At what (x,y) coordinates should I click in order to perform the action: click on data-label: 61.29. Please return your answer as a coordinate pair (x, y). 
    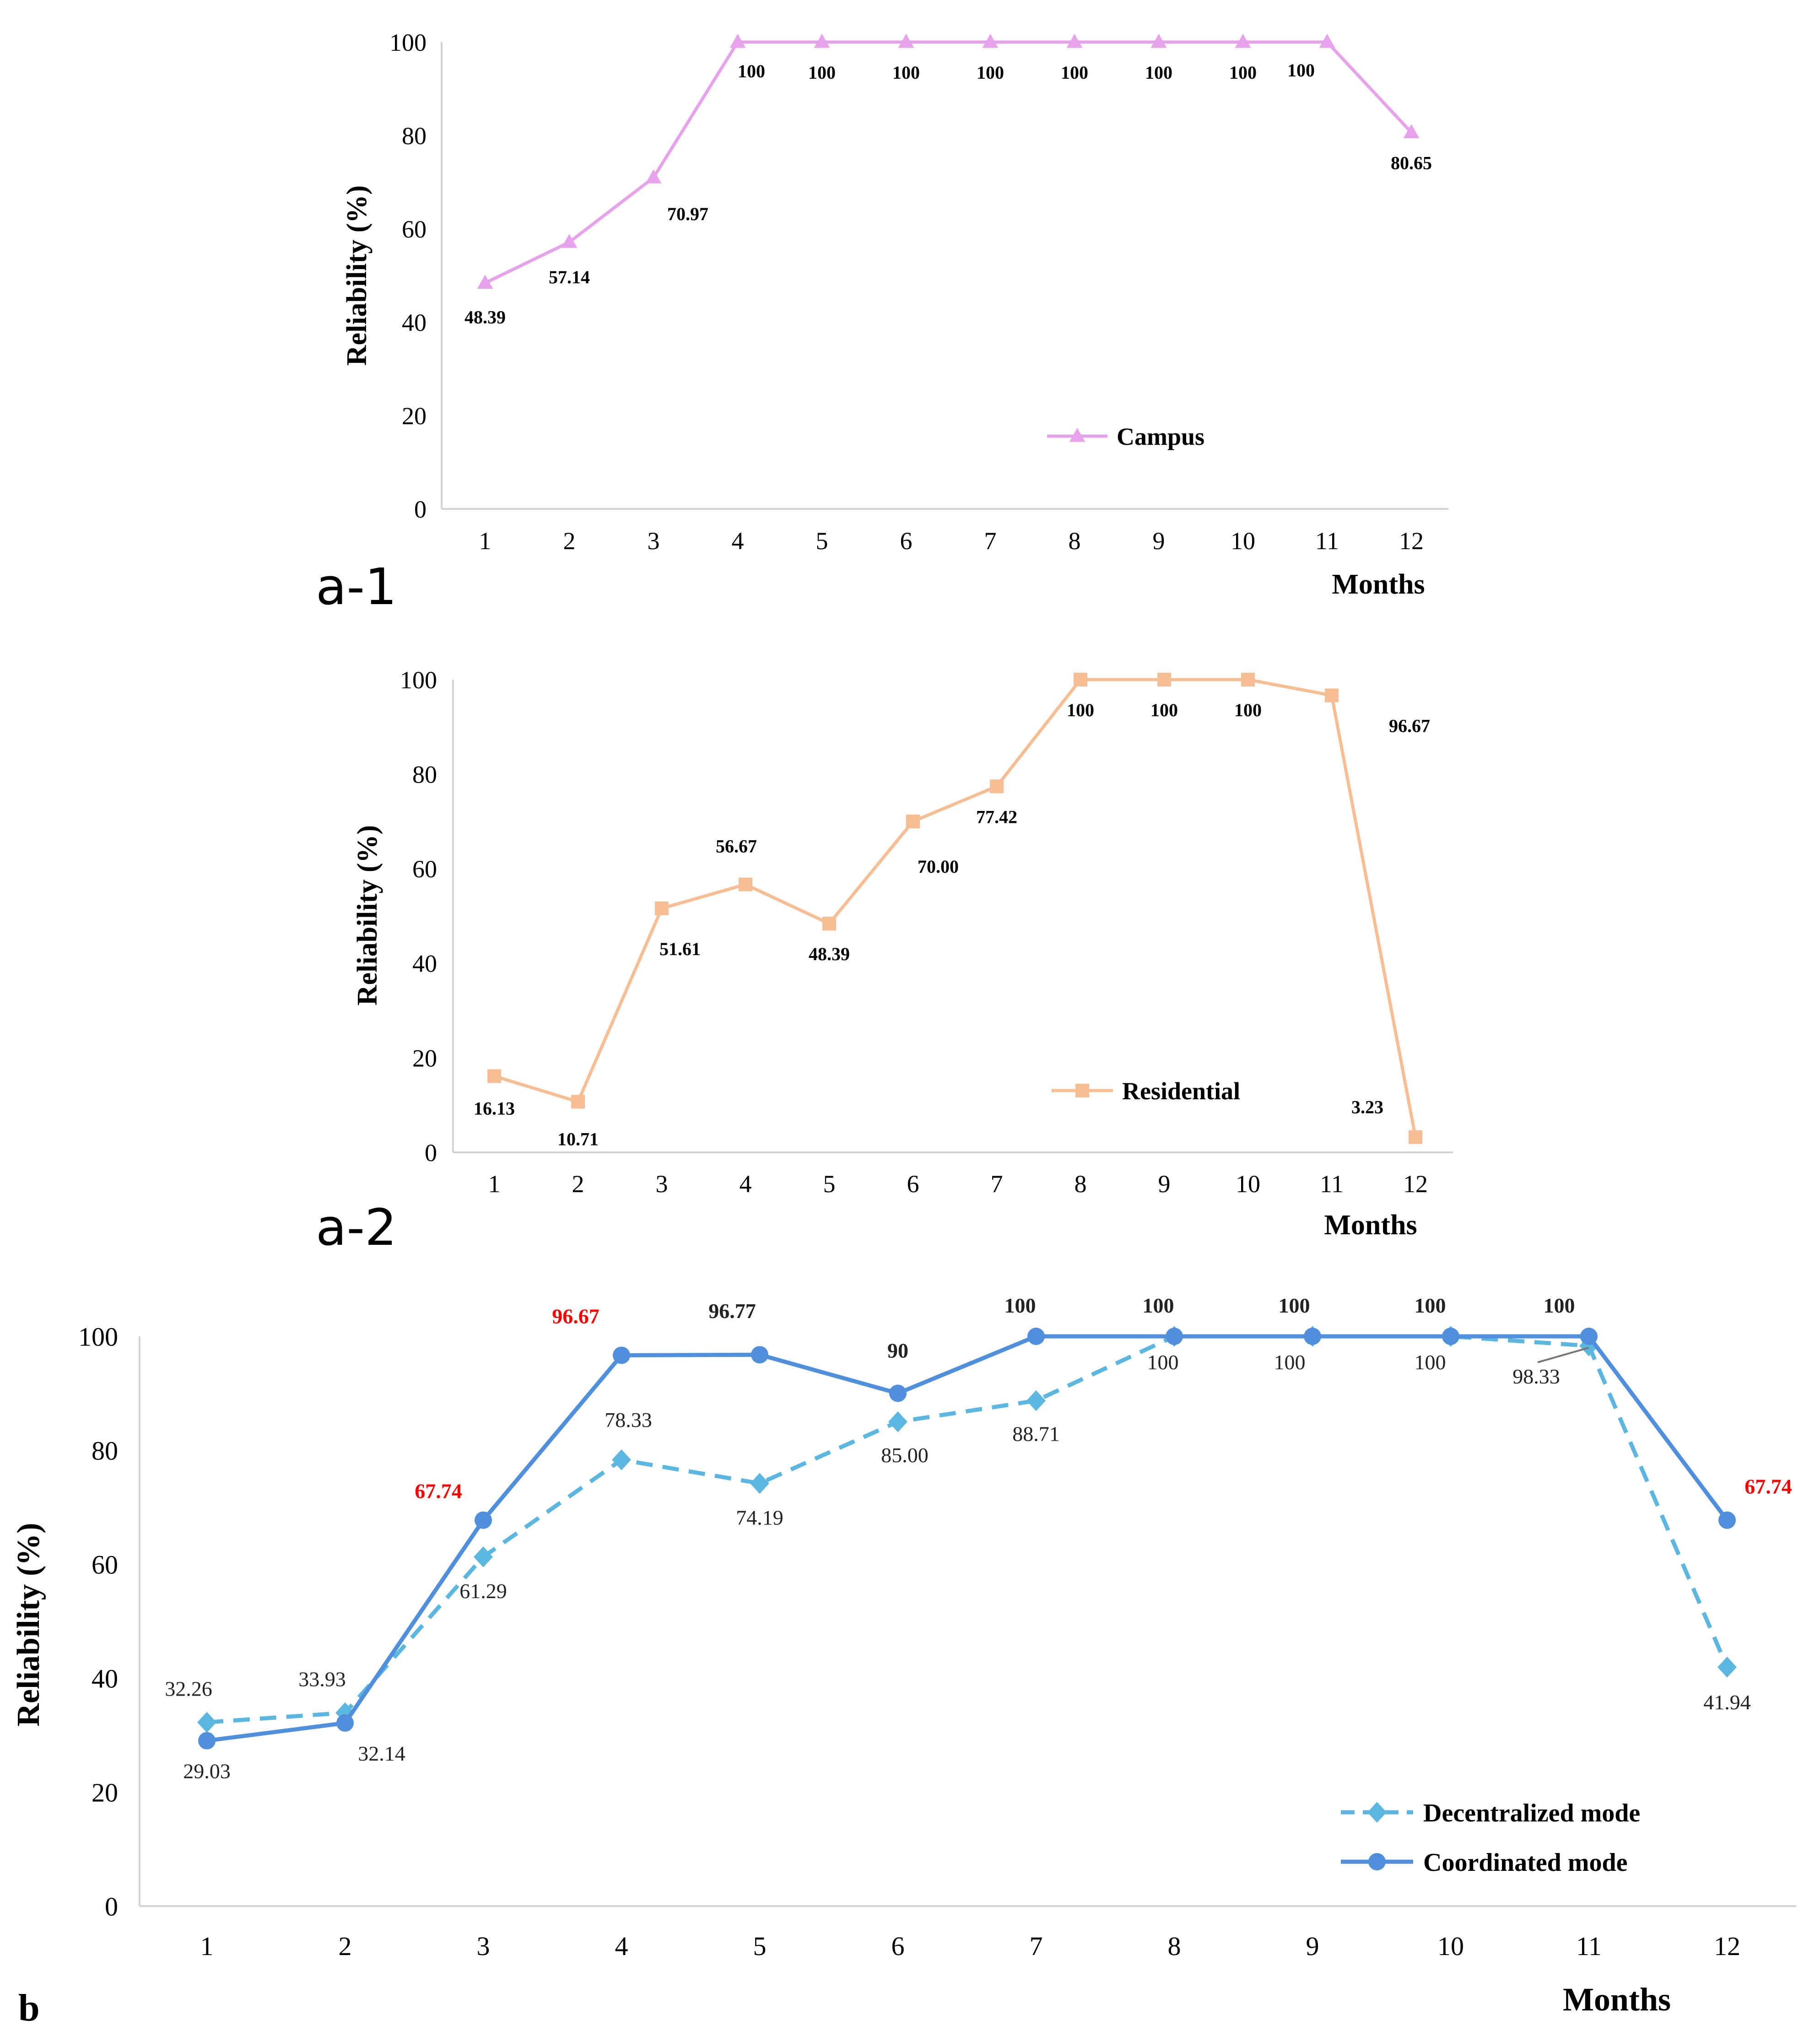
    Looking at the image, I should click on (483, 1591).